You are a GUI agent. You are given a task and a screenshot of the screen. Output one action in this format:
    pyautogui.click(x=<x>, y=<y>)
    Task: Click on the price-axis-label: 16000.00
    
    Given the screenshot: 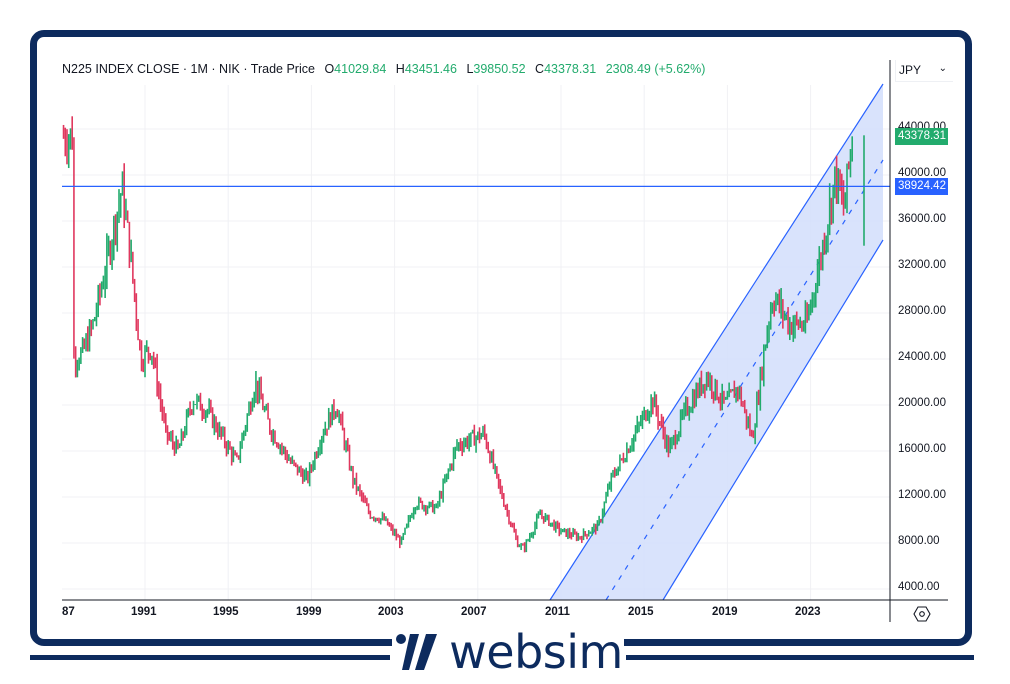 What is the action you would take?
    pyautogui.click(x=922, y=449)
    